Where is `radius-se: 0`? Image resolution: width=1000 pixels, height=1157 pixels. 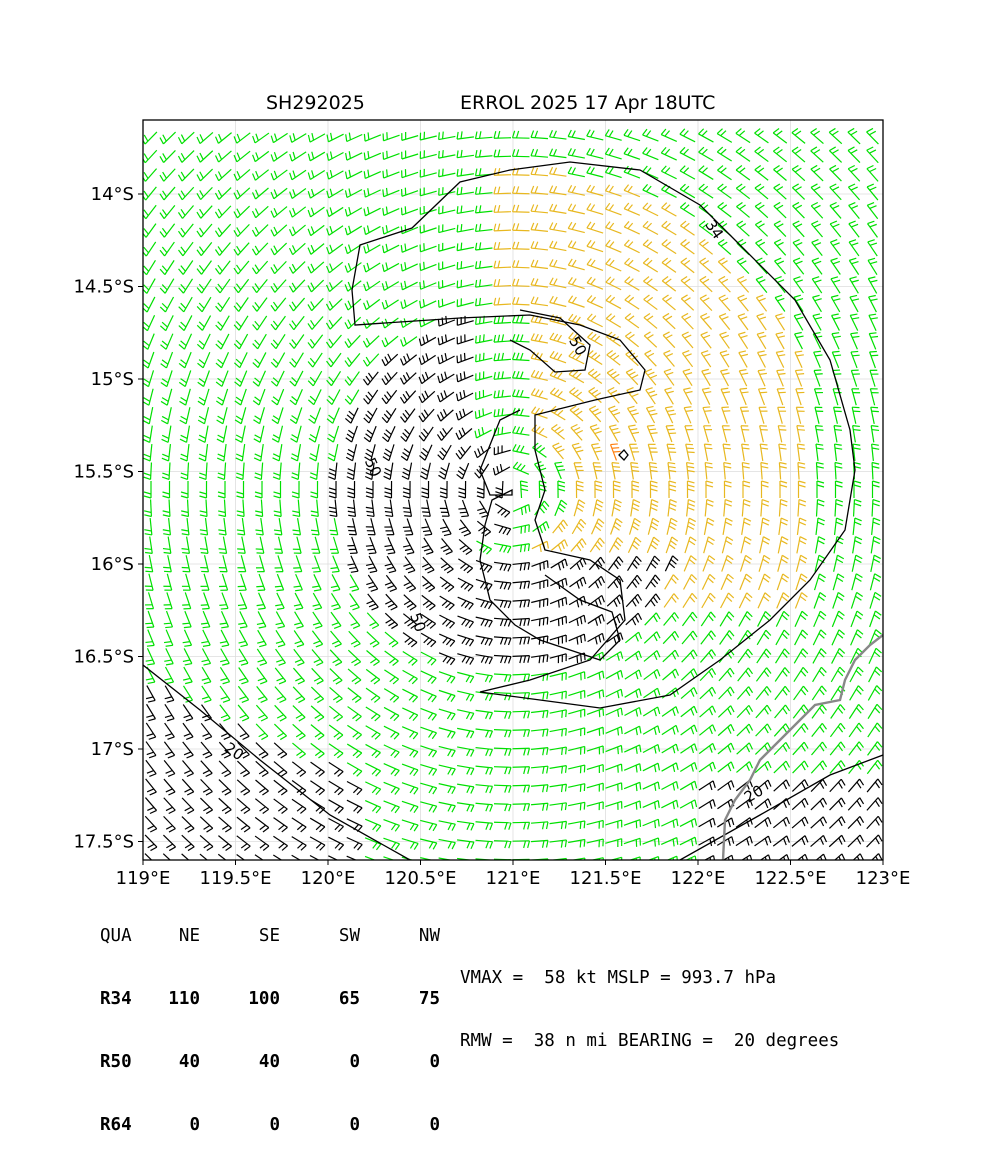 radius-se: 0 is located at coordinates (240, 1125).